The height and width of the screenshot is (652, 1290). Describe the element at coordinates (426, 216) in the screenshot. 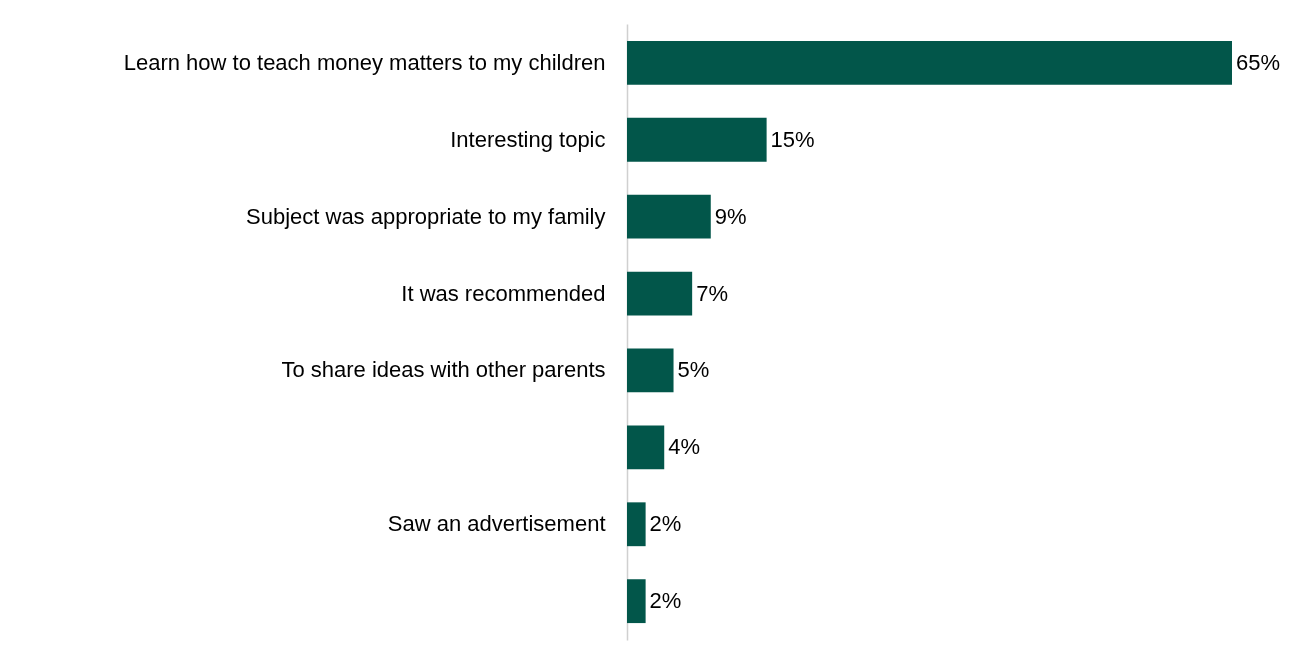

I see `y-tick-label: Subject was appropriate to my family` at that location.